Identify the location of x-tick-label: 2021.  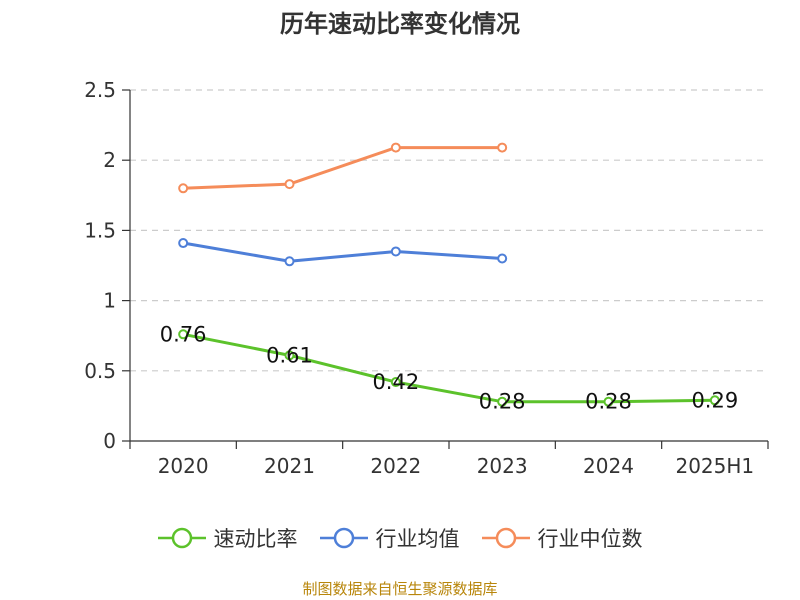
(289, 466).